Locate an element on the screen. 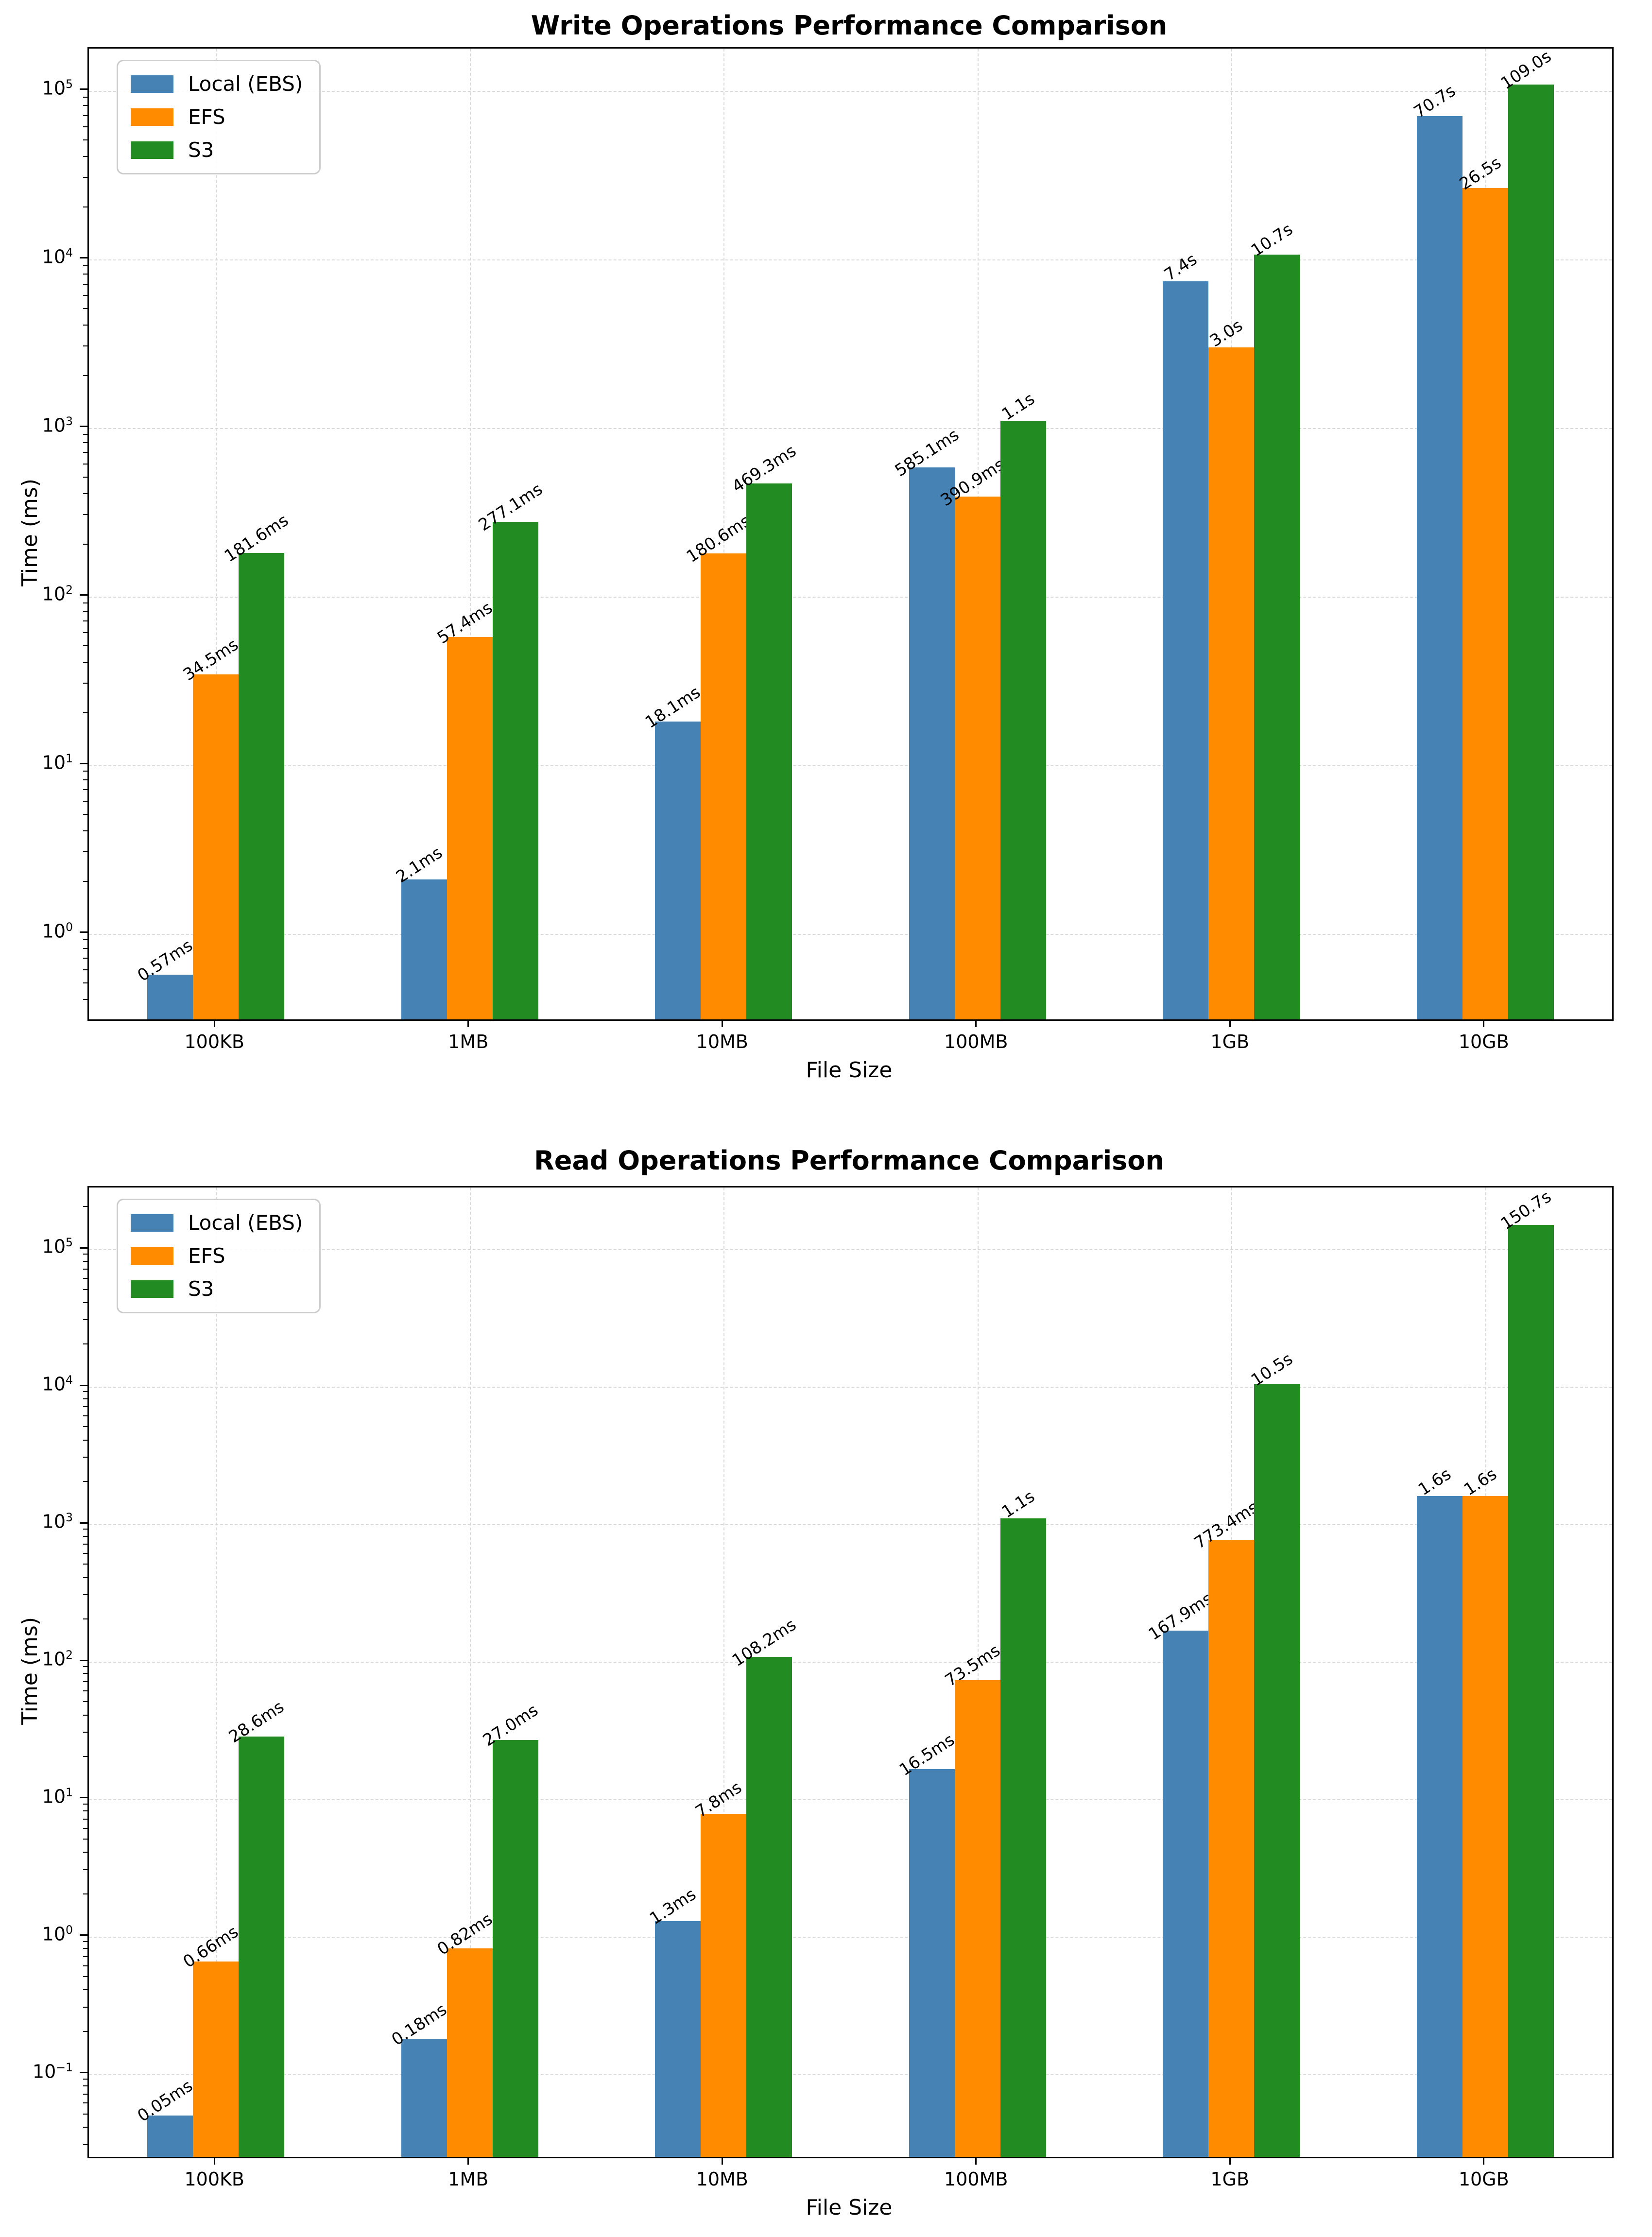 This screenshot has height=2237, width=1652. legend-label: EFS is located at coordinates (207, 1256).